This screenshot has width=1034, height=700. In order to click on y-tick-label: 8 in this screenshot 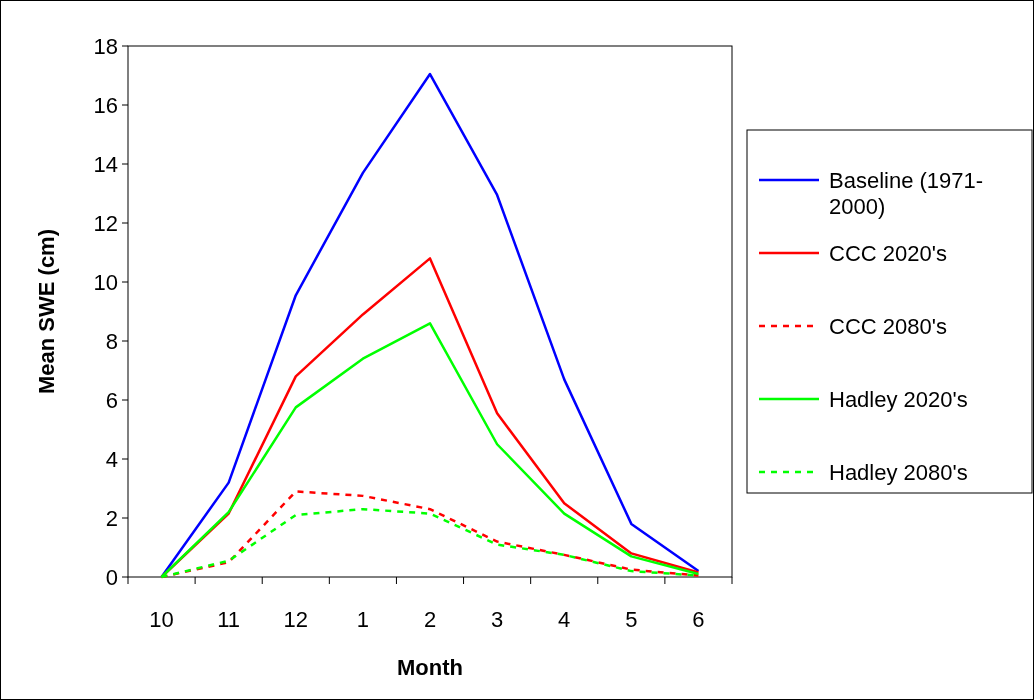, I will do `click(111, 341)`.